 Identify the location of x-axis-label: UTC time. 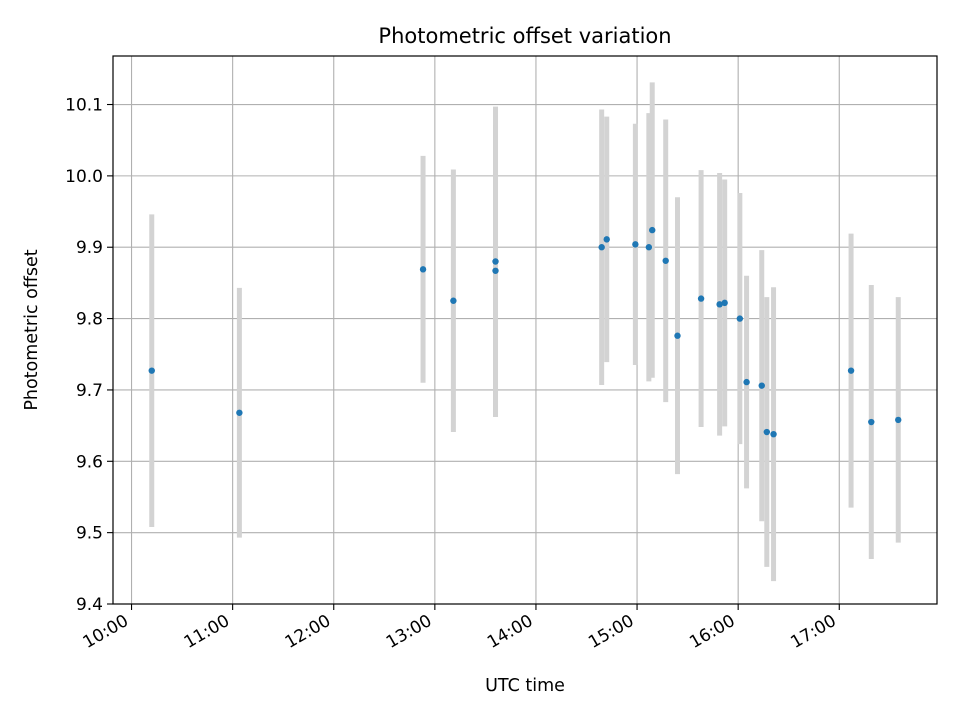
(525, 686).